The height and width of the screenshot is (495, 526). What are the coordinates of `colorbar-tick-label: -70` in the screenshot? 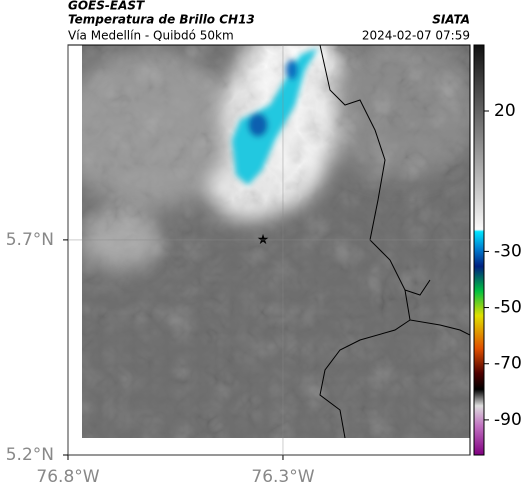 It's located at (508, 364).